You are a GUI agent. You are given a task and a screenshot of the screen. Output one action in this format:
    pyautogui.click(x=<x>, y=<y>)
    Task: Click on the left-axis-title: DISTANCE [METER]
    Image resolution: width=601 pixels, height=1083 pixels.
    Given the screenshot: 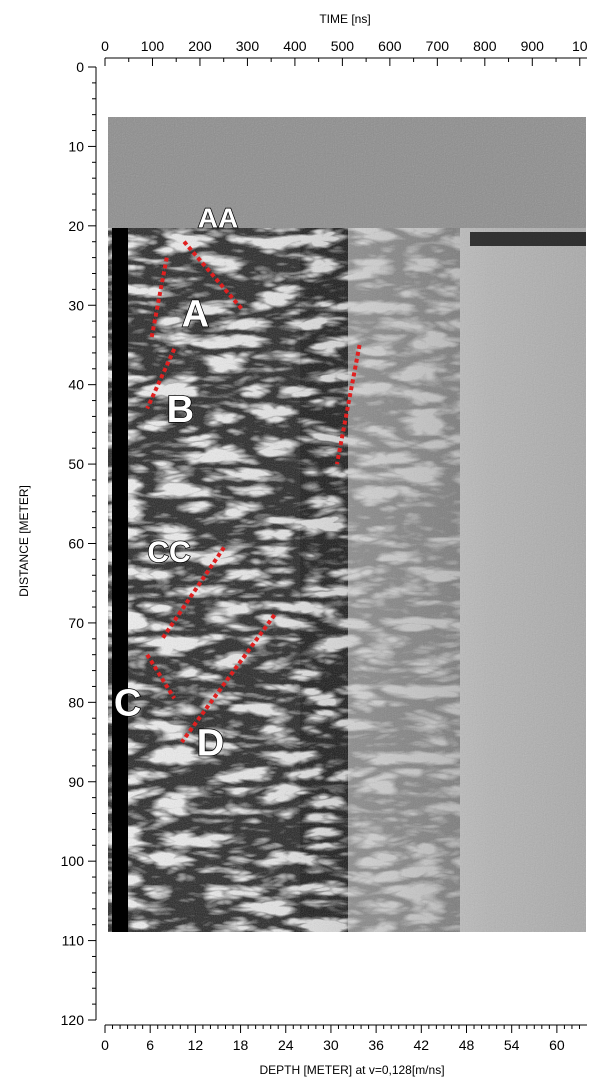 What is the action you would take?
    pyautogui.click(x=24, y=541)
    